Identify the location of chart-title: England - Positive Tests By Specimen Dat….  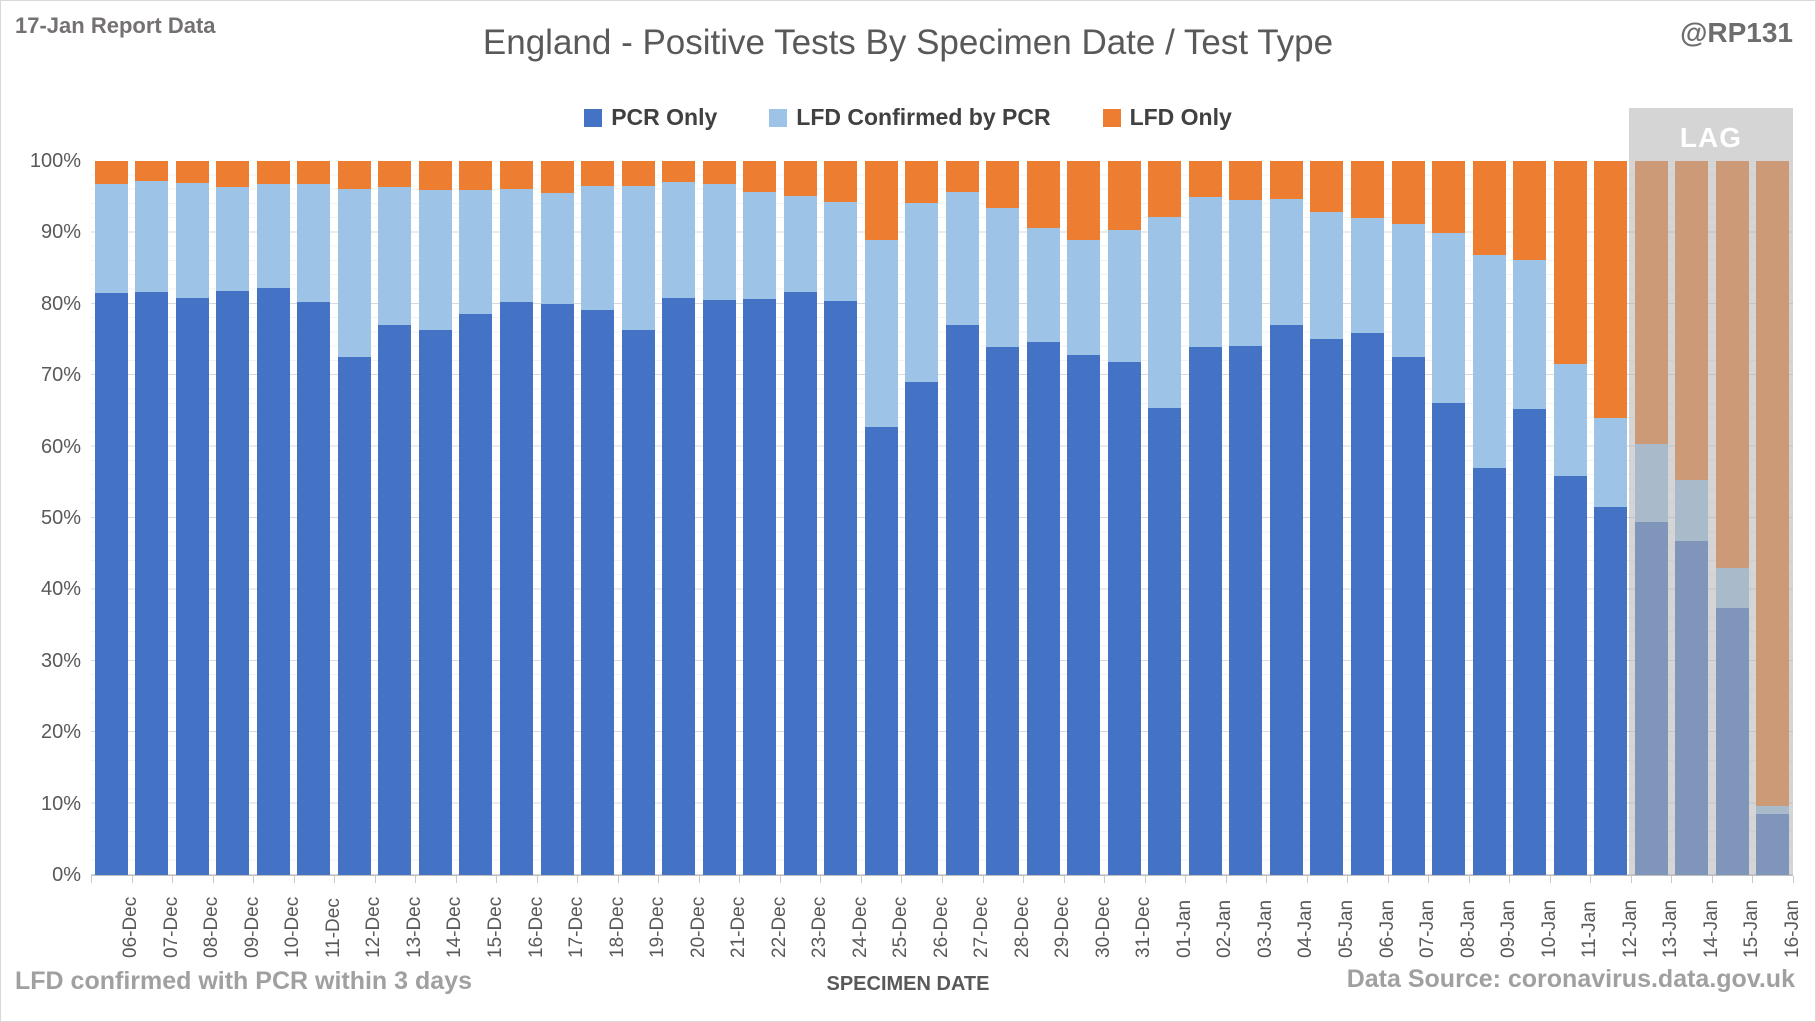
(908, 42).